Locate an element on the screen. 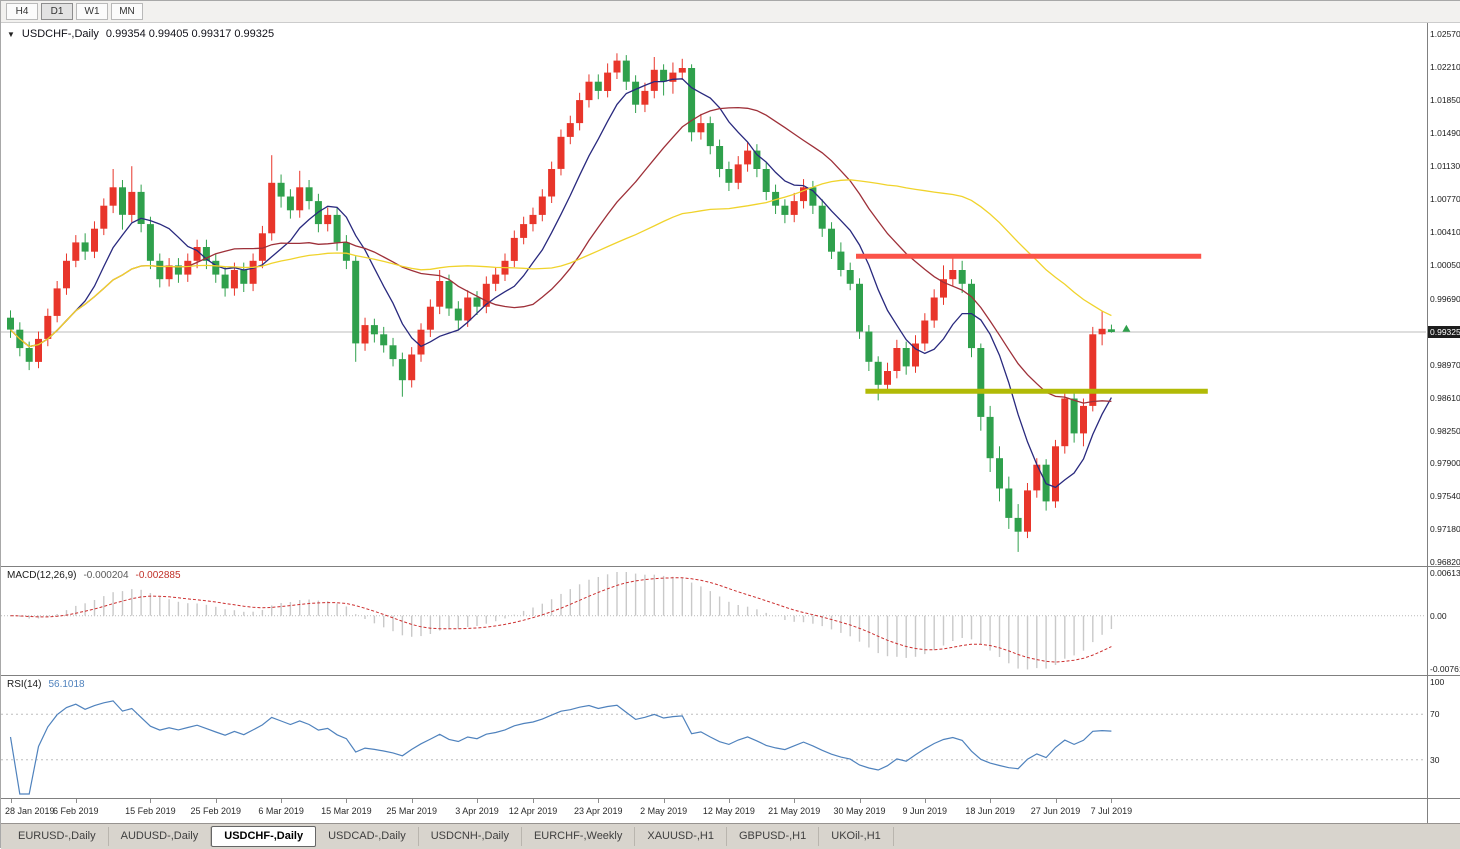  rsi-axis-label: 30 is located at coordinates (1435, 759).